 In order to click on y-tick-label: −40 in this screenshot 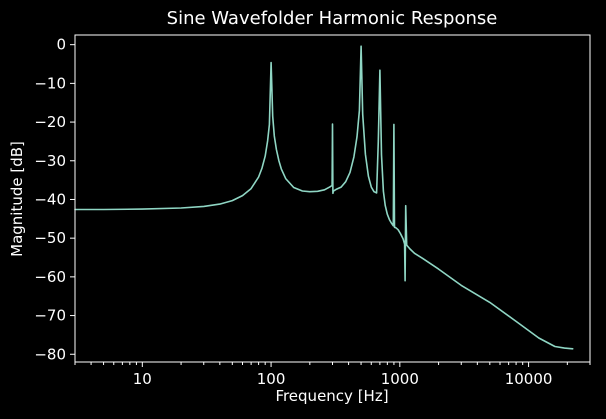, I will do `click(50, 199)`.